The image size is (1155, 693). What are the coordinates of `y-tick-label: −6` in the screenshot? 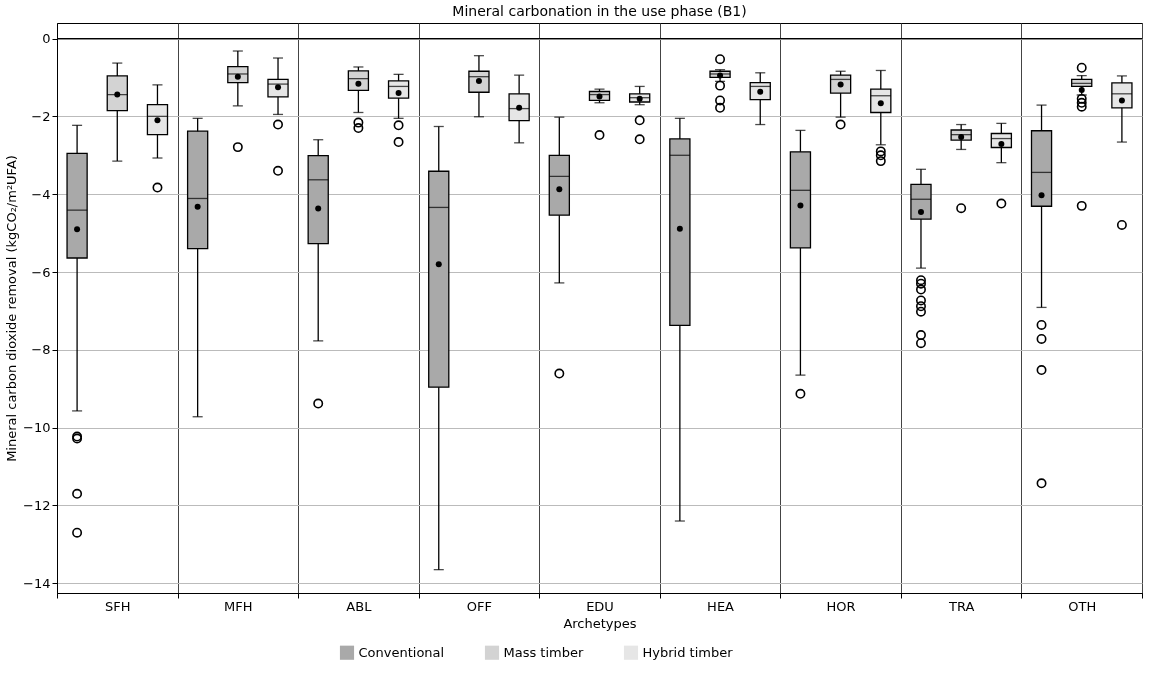 It's located at (41, 272).